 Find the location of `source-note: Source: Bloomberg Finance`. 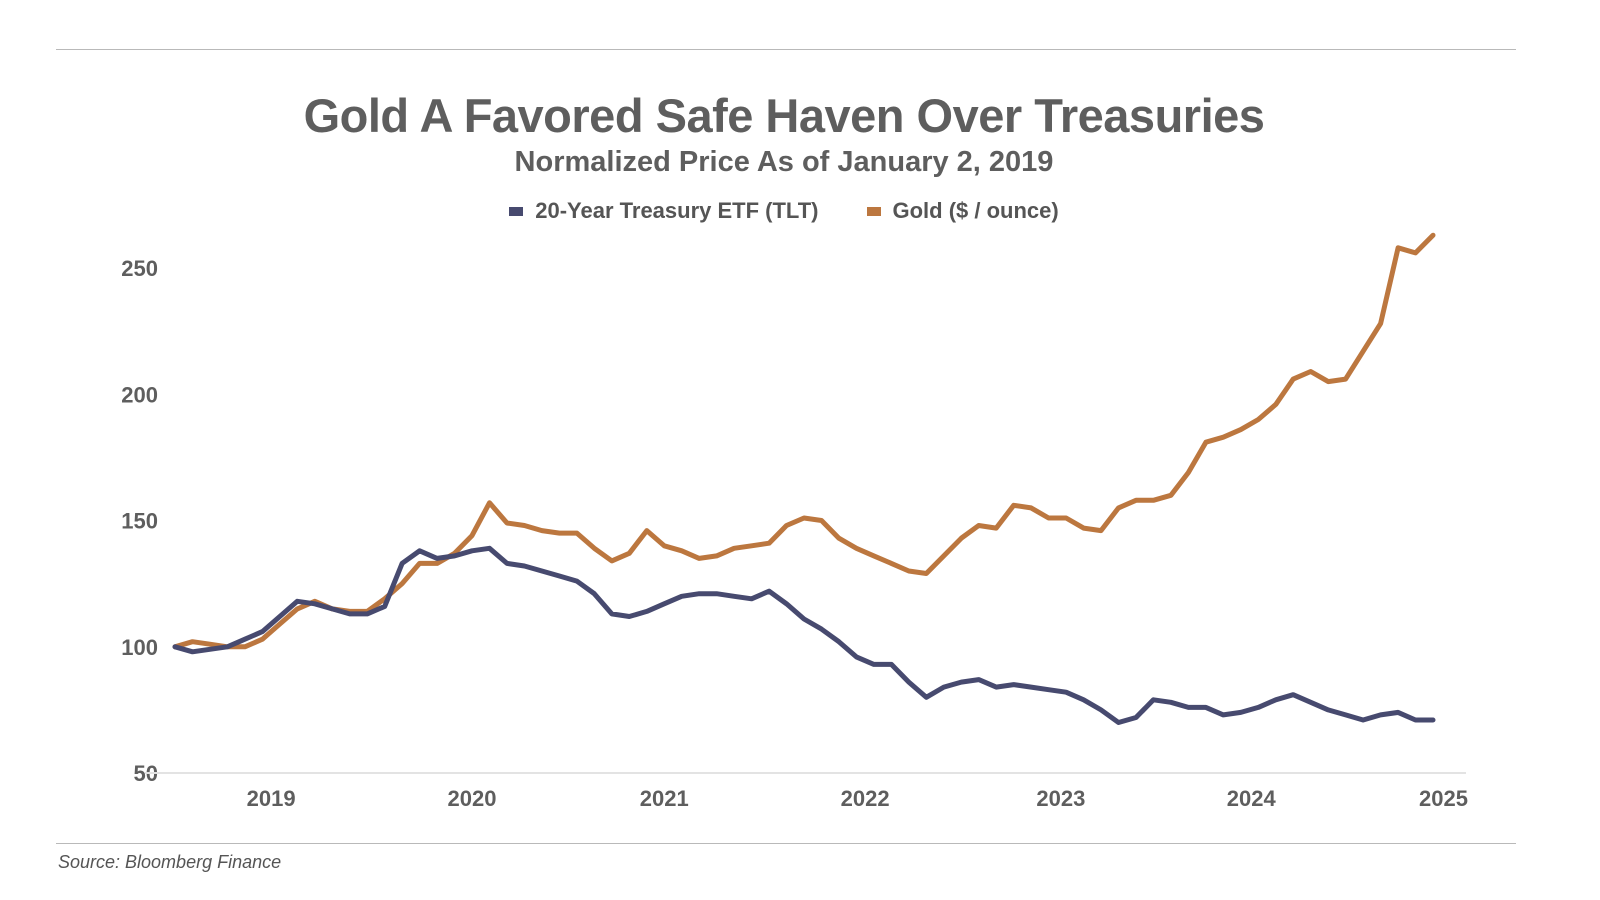

source-note: Source: Bloomberg Finance is located at coordinates (170, 862).